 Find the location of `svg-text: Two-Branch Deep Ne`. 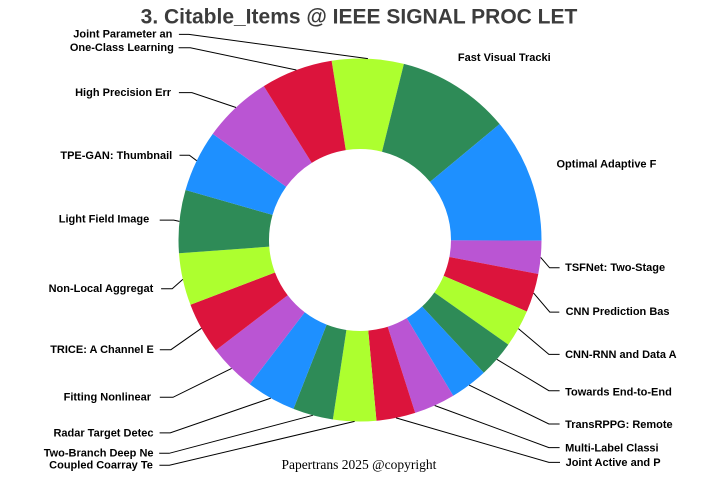

svg-text: Two-Branch Deep Ne is located at coordinates (99, 454).